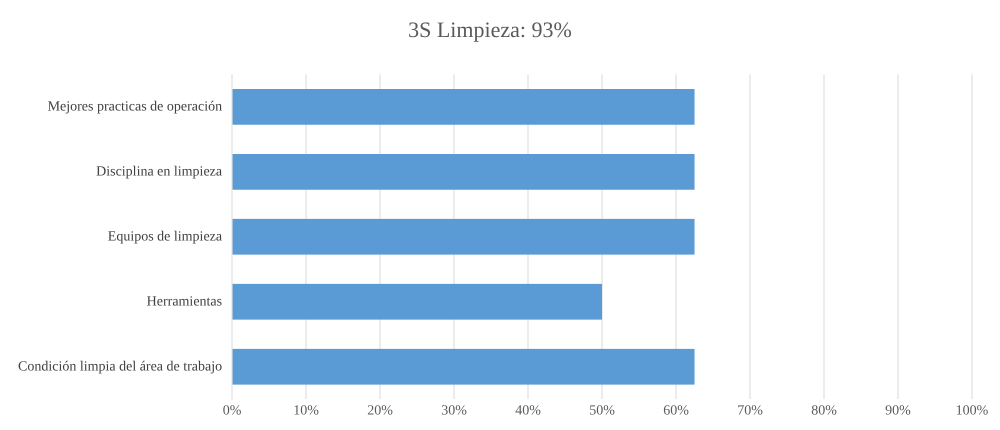 The height and width of the screenshot is (430, 1000). I want to click on x-tick-label: 10%, so click(306, 410).